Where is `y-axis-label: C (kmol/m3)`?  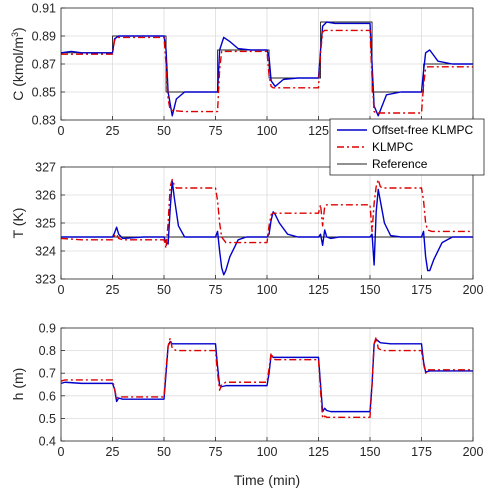
y-axis-label: C (kmol/m3) is located at coordinates (18, 63).